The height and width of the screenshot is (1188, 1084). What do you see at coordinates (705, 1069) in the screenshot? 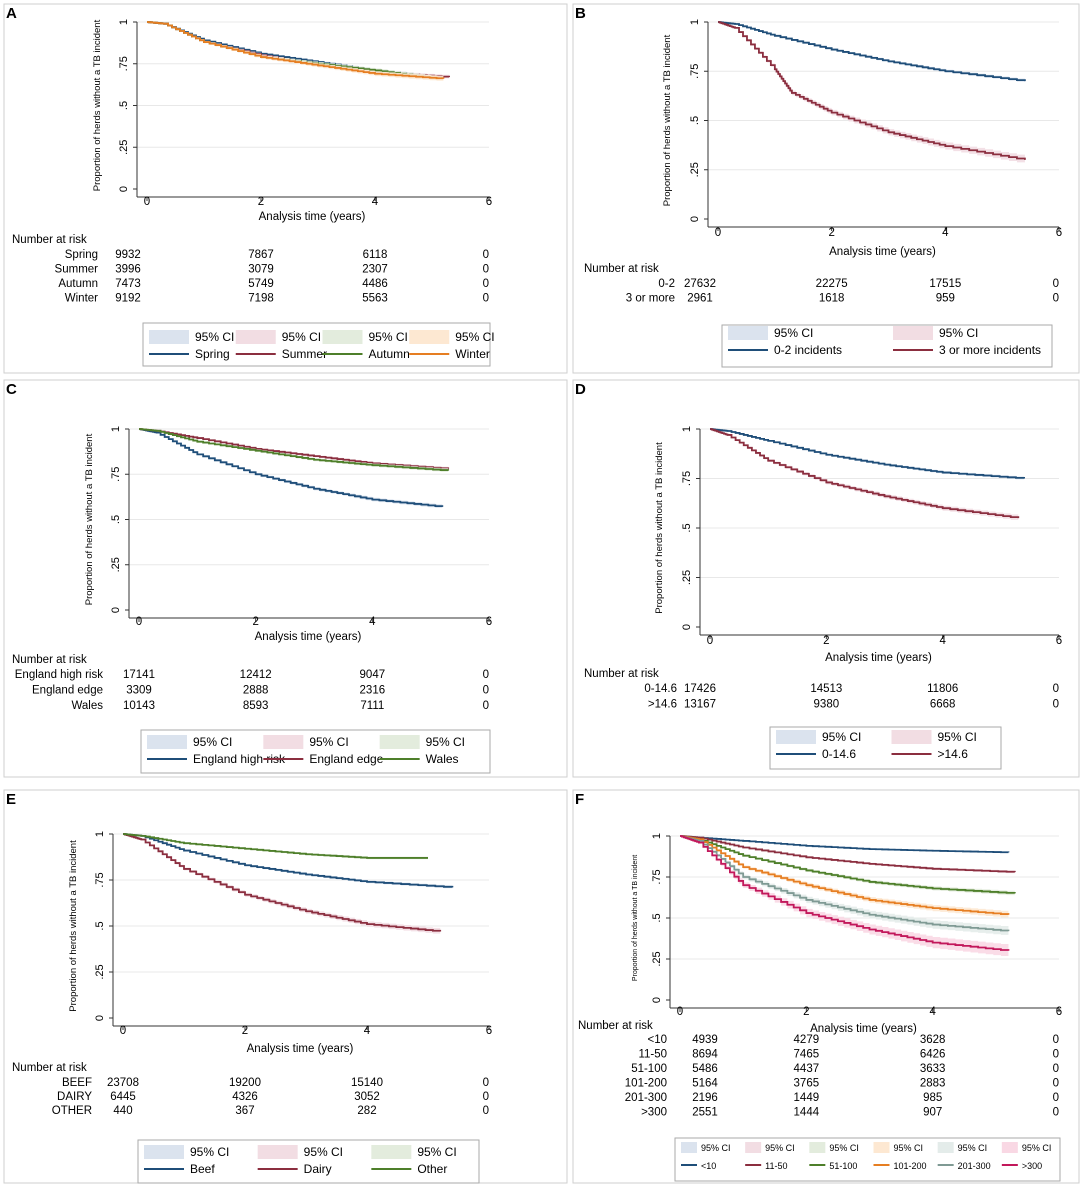
I see `risk-value: 5486` at bounding box center [705, 1069].